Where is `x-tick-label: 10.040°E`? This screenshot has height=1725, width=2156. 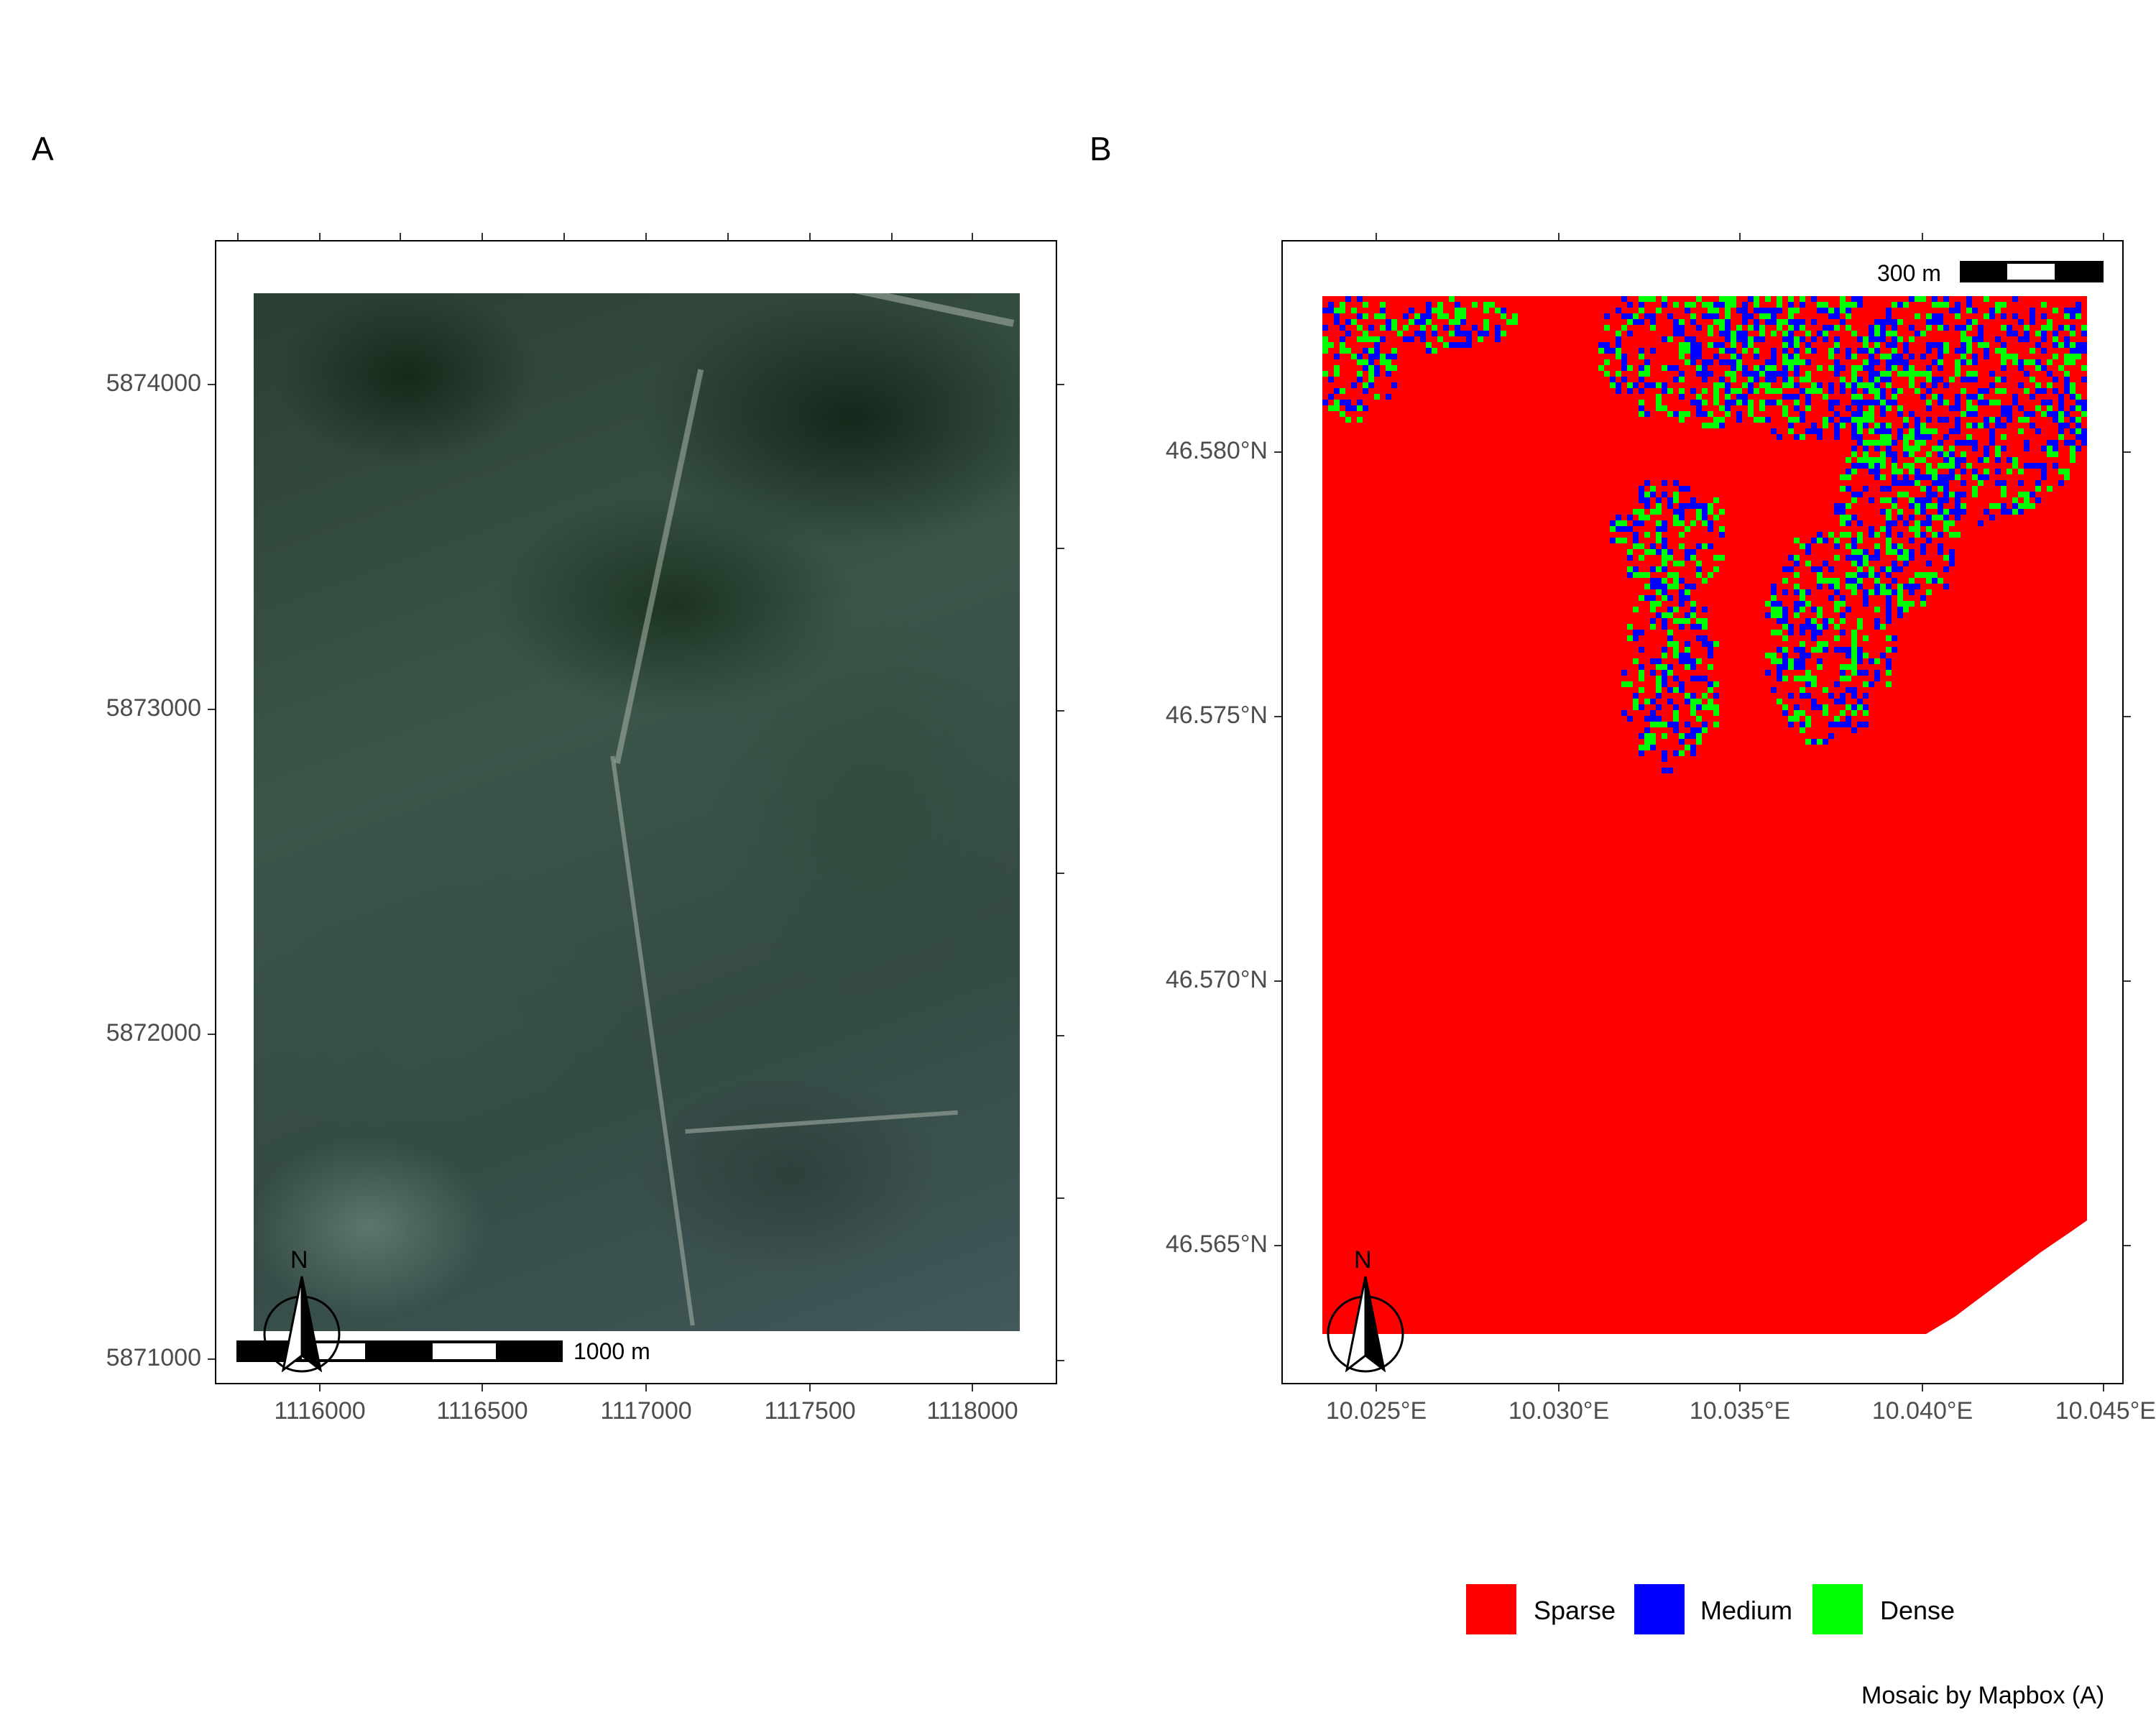
x-tick-label: 10.040°E is located at coordinates (1922, 1411).